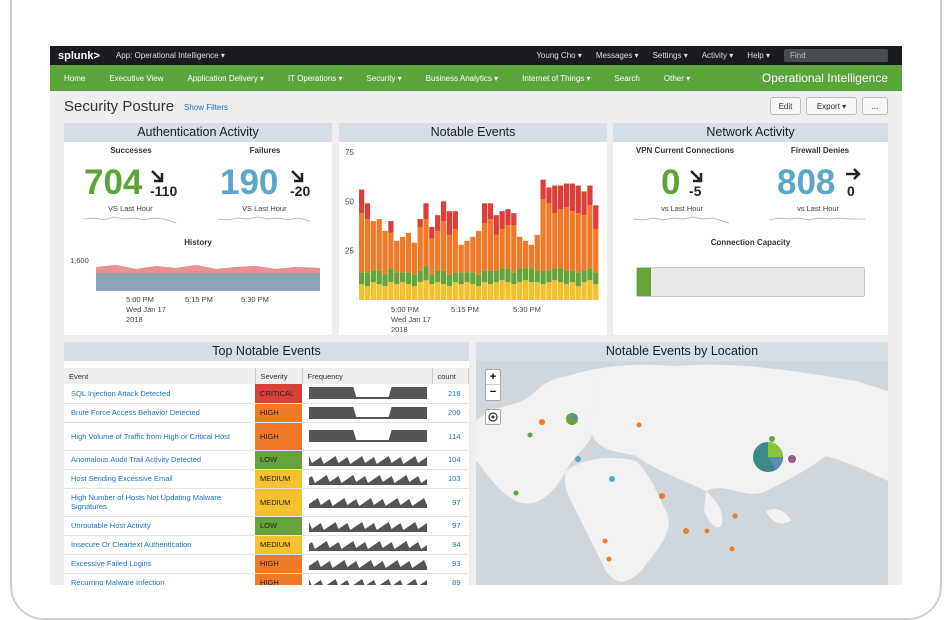 This screenshot has width=952, height=620. I want to click on nav-application-delivery: Application Delivery ▾, so click(225, 78).